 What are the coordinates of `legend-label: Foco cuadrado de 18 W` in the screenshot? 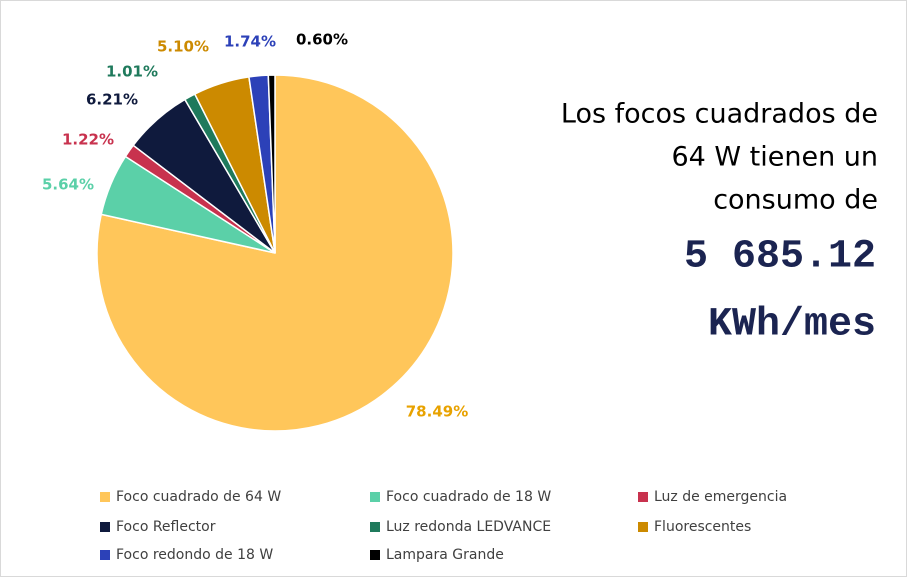 It's located at (468, 497).